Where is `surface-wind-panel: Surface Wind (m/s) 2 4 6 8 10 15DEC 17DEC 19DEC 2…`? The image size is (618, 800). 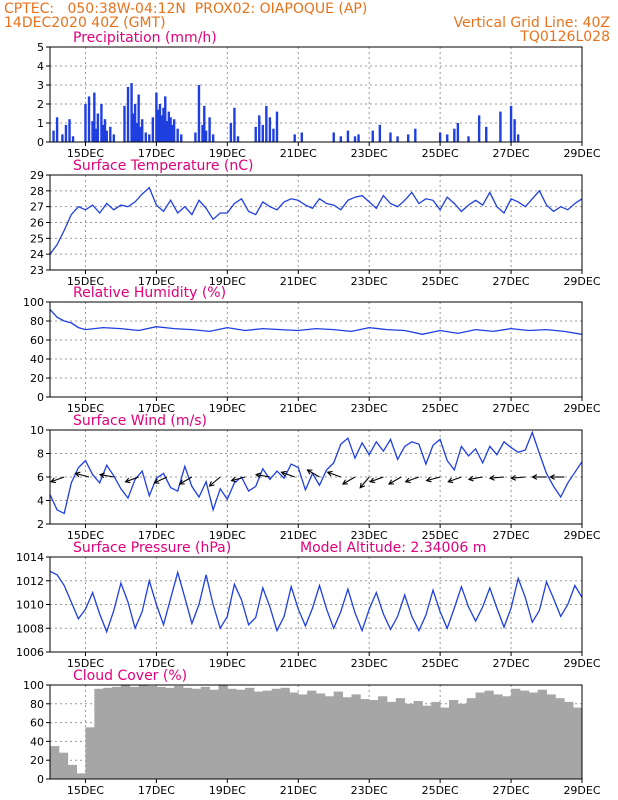 surface-wind-panel: Surface Wind (m/s) 2 4 6 8 10 15DEC 17DEC 19DEC 2… is located at coordinates (315, 477).